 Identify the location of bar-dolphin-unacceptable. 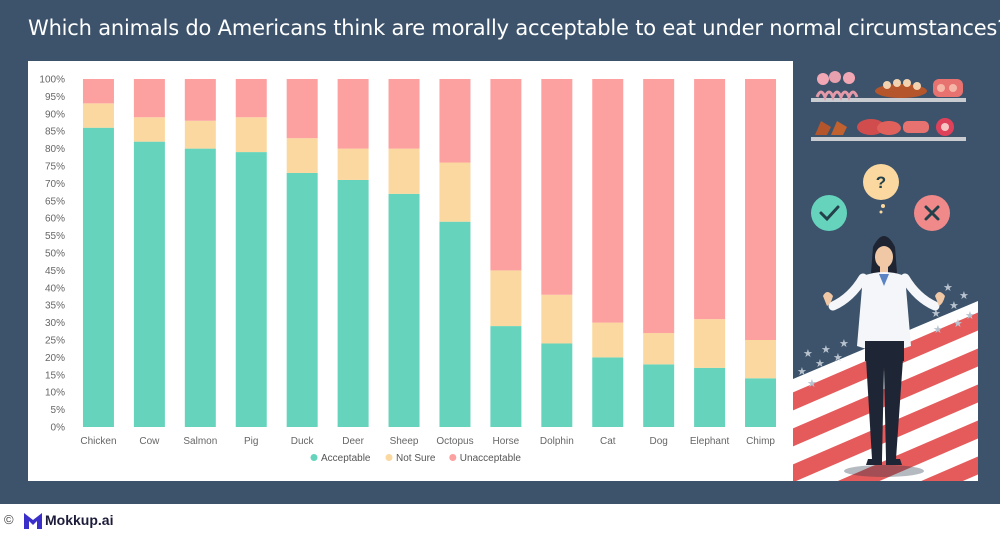
(557, 187).